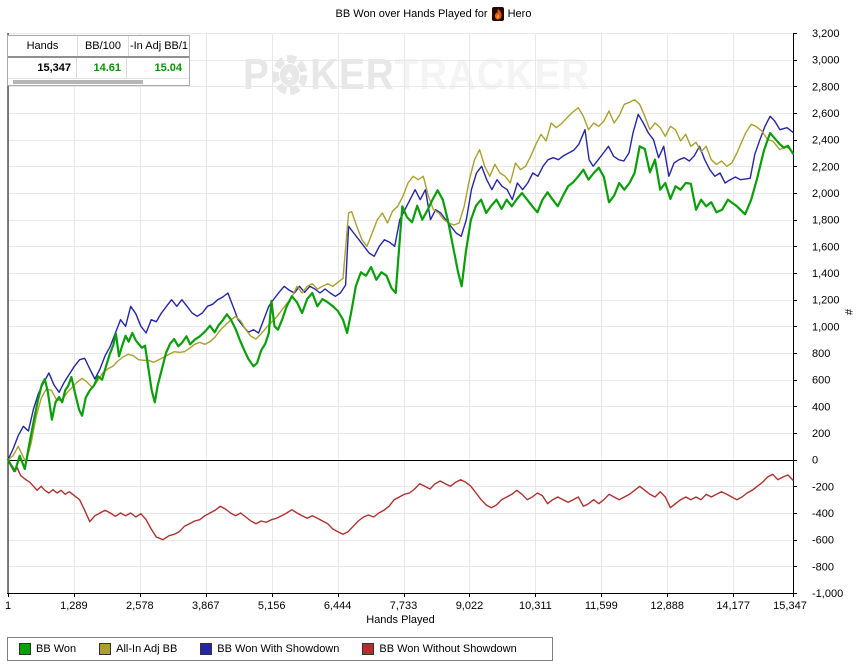  I want to click on legend-label: BB Won With Showdown, so click(278, 649).